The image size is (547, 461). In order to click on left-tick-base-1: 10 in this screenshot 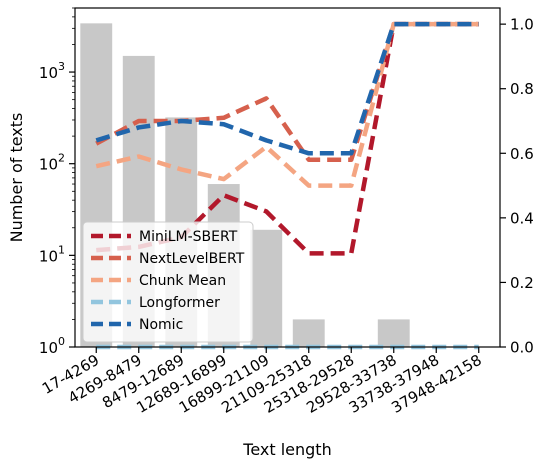, I will do `click(48, 256)`.